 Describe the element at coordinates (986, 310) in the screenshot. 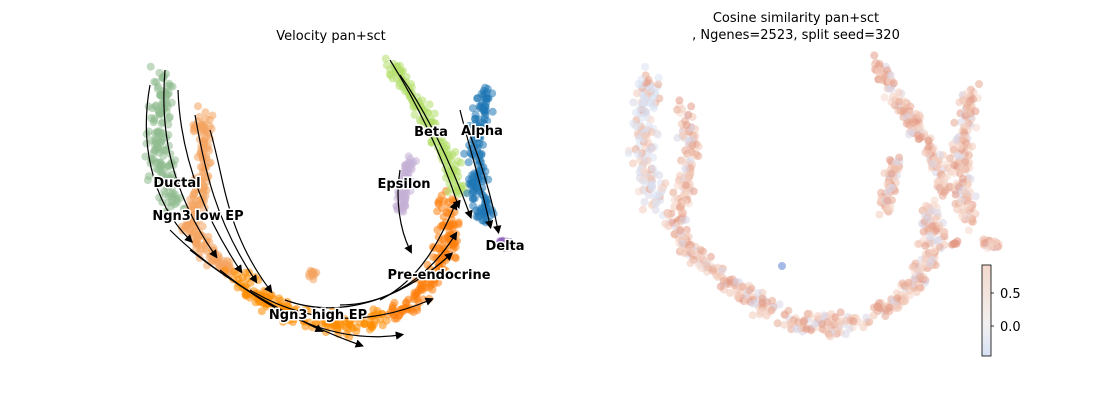

I see `colorbar-gradient` at that location.